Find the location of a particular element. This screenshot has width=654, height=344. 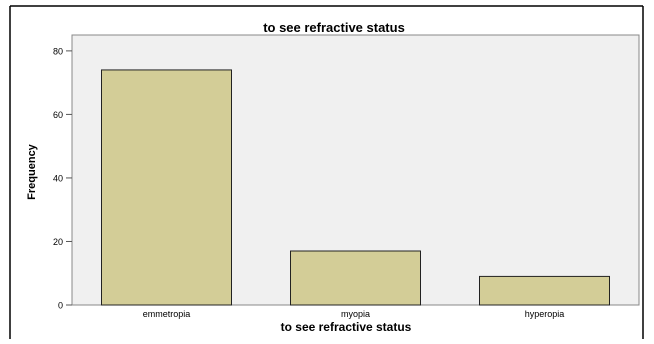

x-tick-label: myopia is located at coordinates (355, 314).